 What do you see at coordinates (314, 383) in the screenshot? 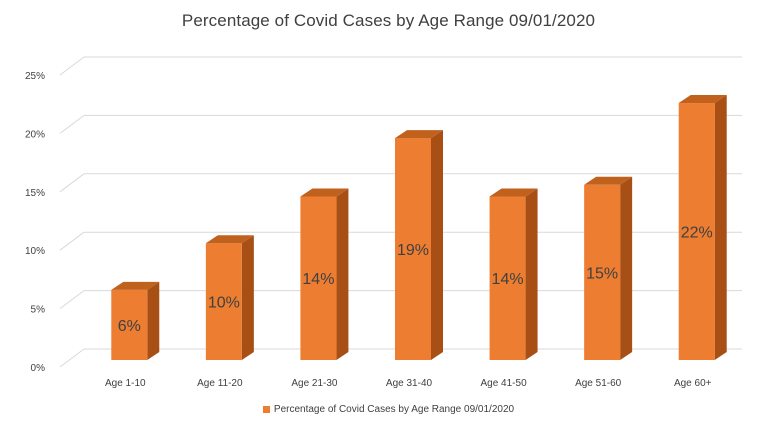
I see `x-tick-label: Age 21-30` at bounding box center [314, 383].